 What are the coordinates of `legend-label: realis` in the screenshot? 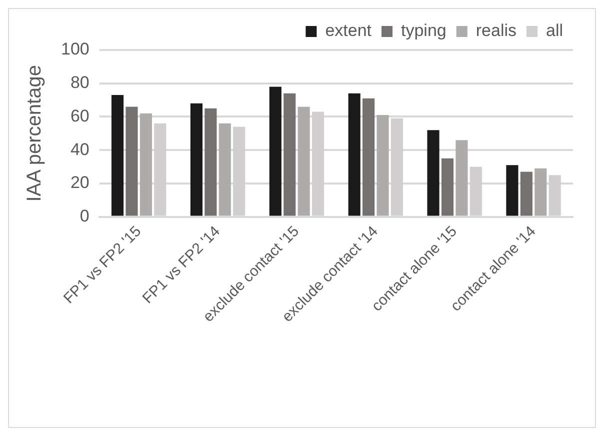 It's located at (496, 30).